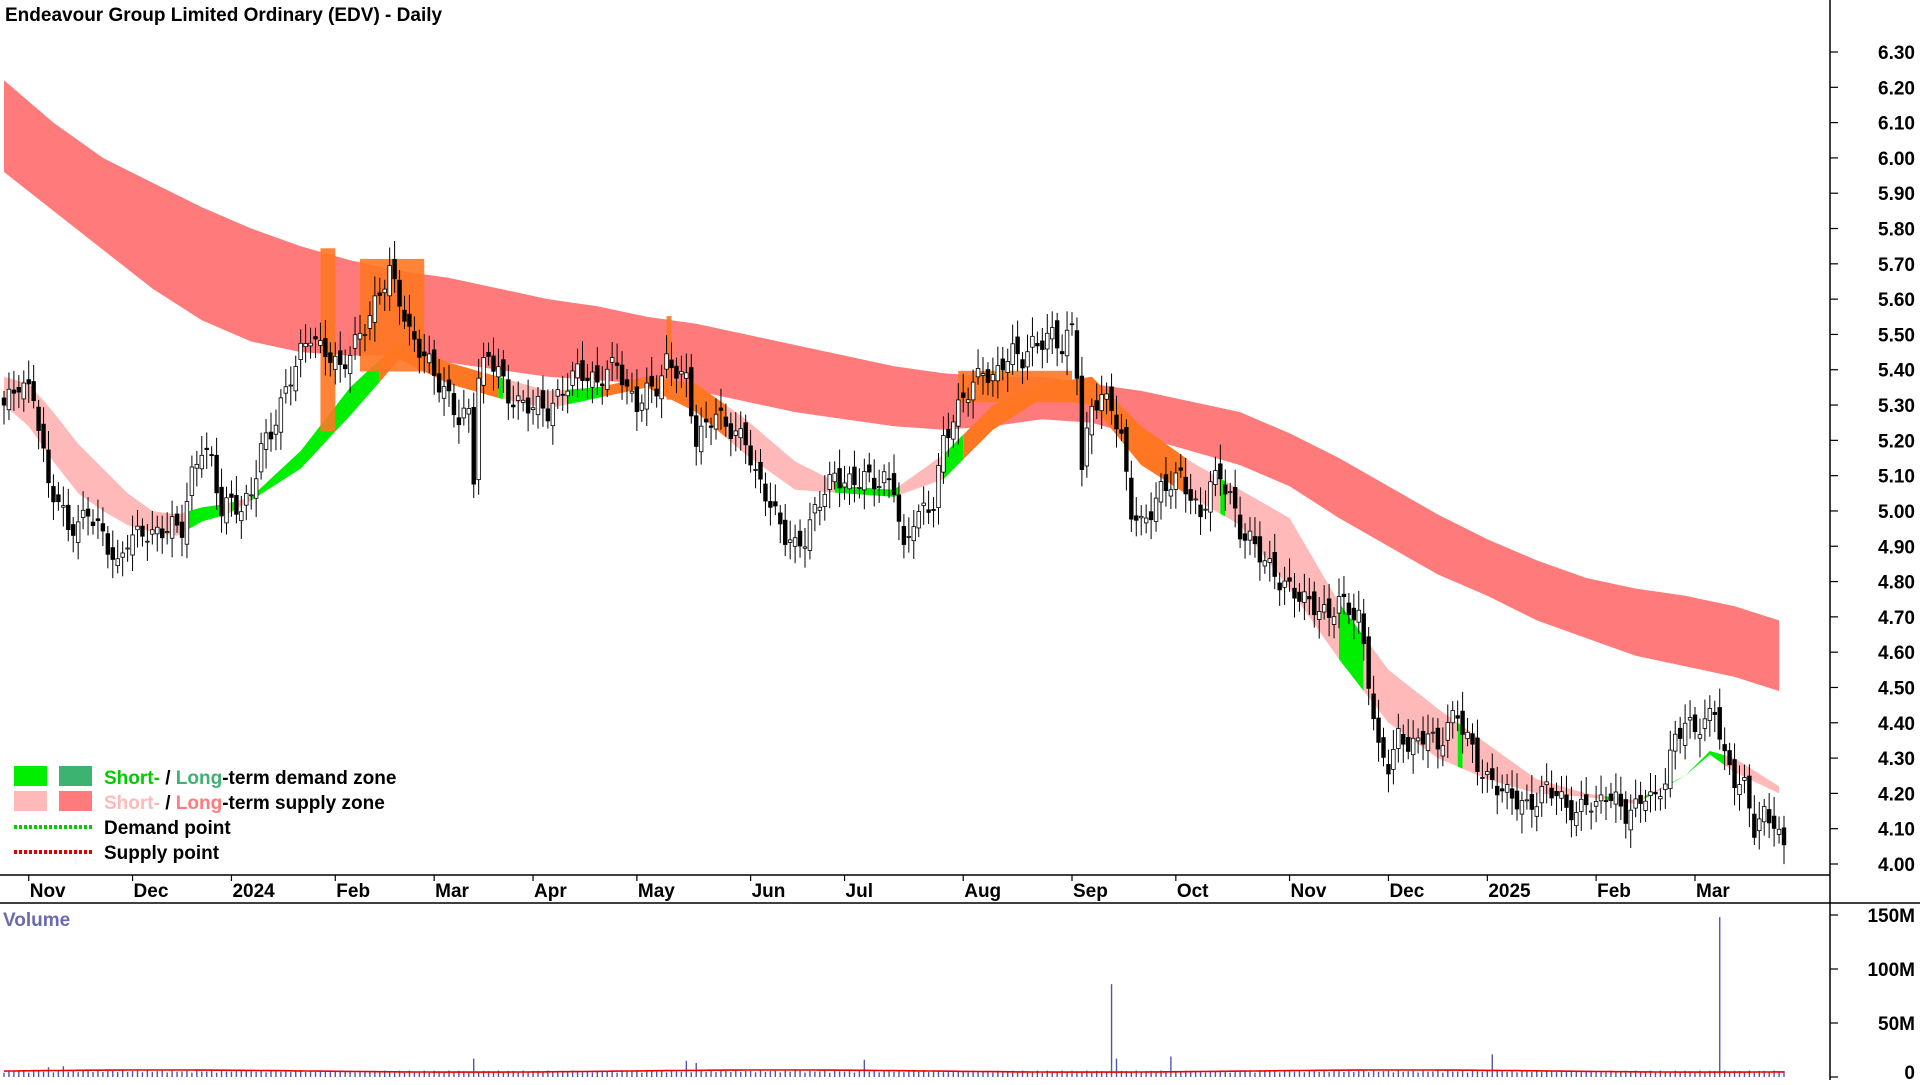 This screenshot has width=1920, height=1085. Describe the element at coordinates (859, 891) in the screenshot. I see `time-tick-label: Jul` at that location.